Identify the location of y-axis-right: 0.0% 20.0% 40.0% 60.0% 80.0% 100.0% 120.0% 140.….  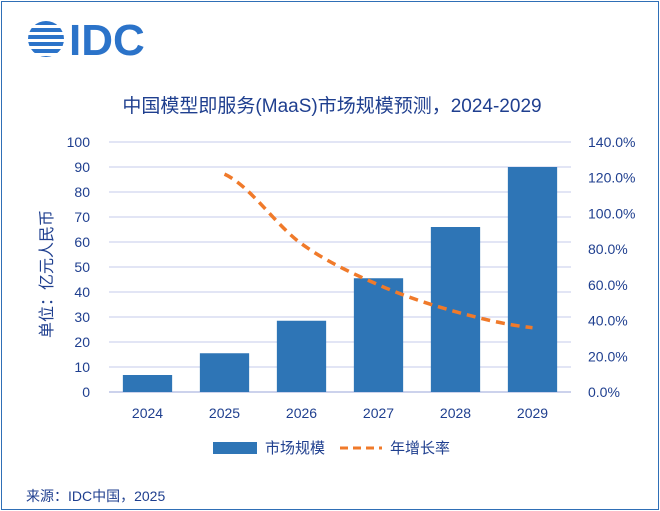
(611, 267).